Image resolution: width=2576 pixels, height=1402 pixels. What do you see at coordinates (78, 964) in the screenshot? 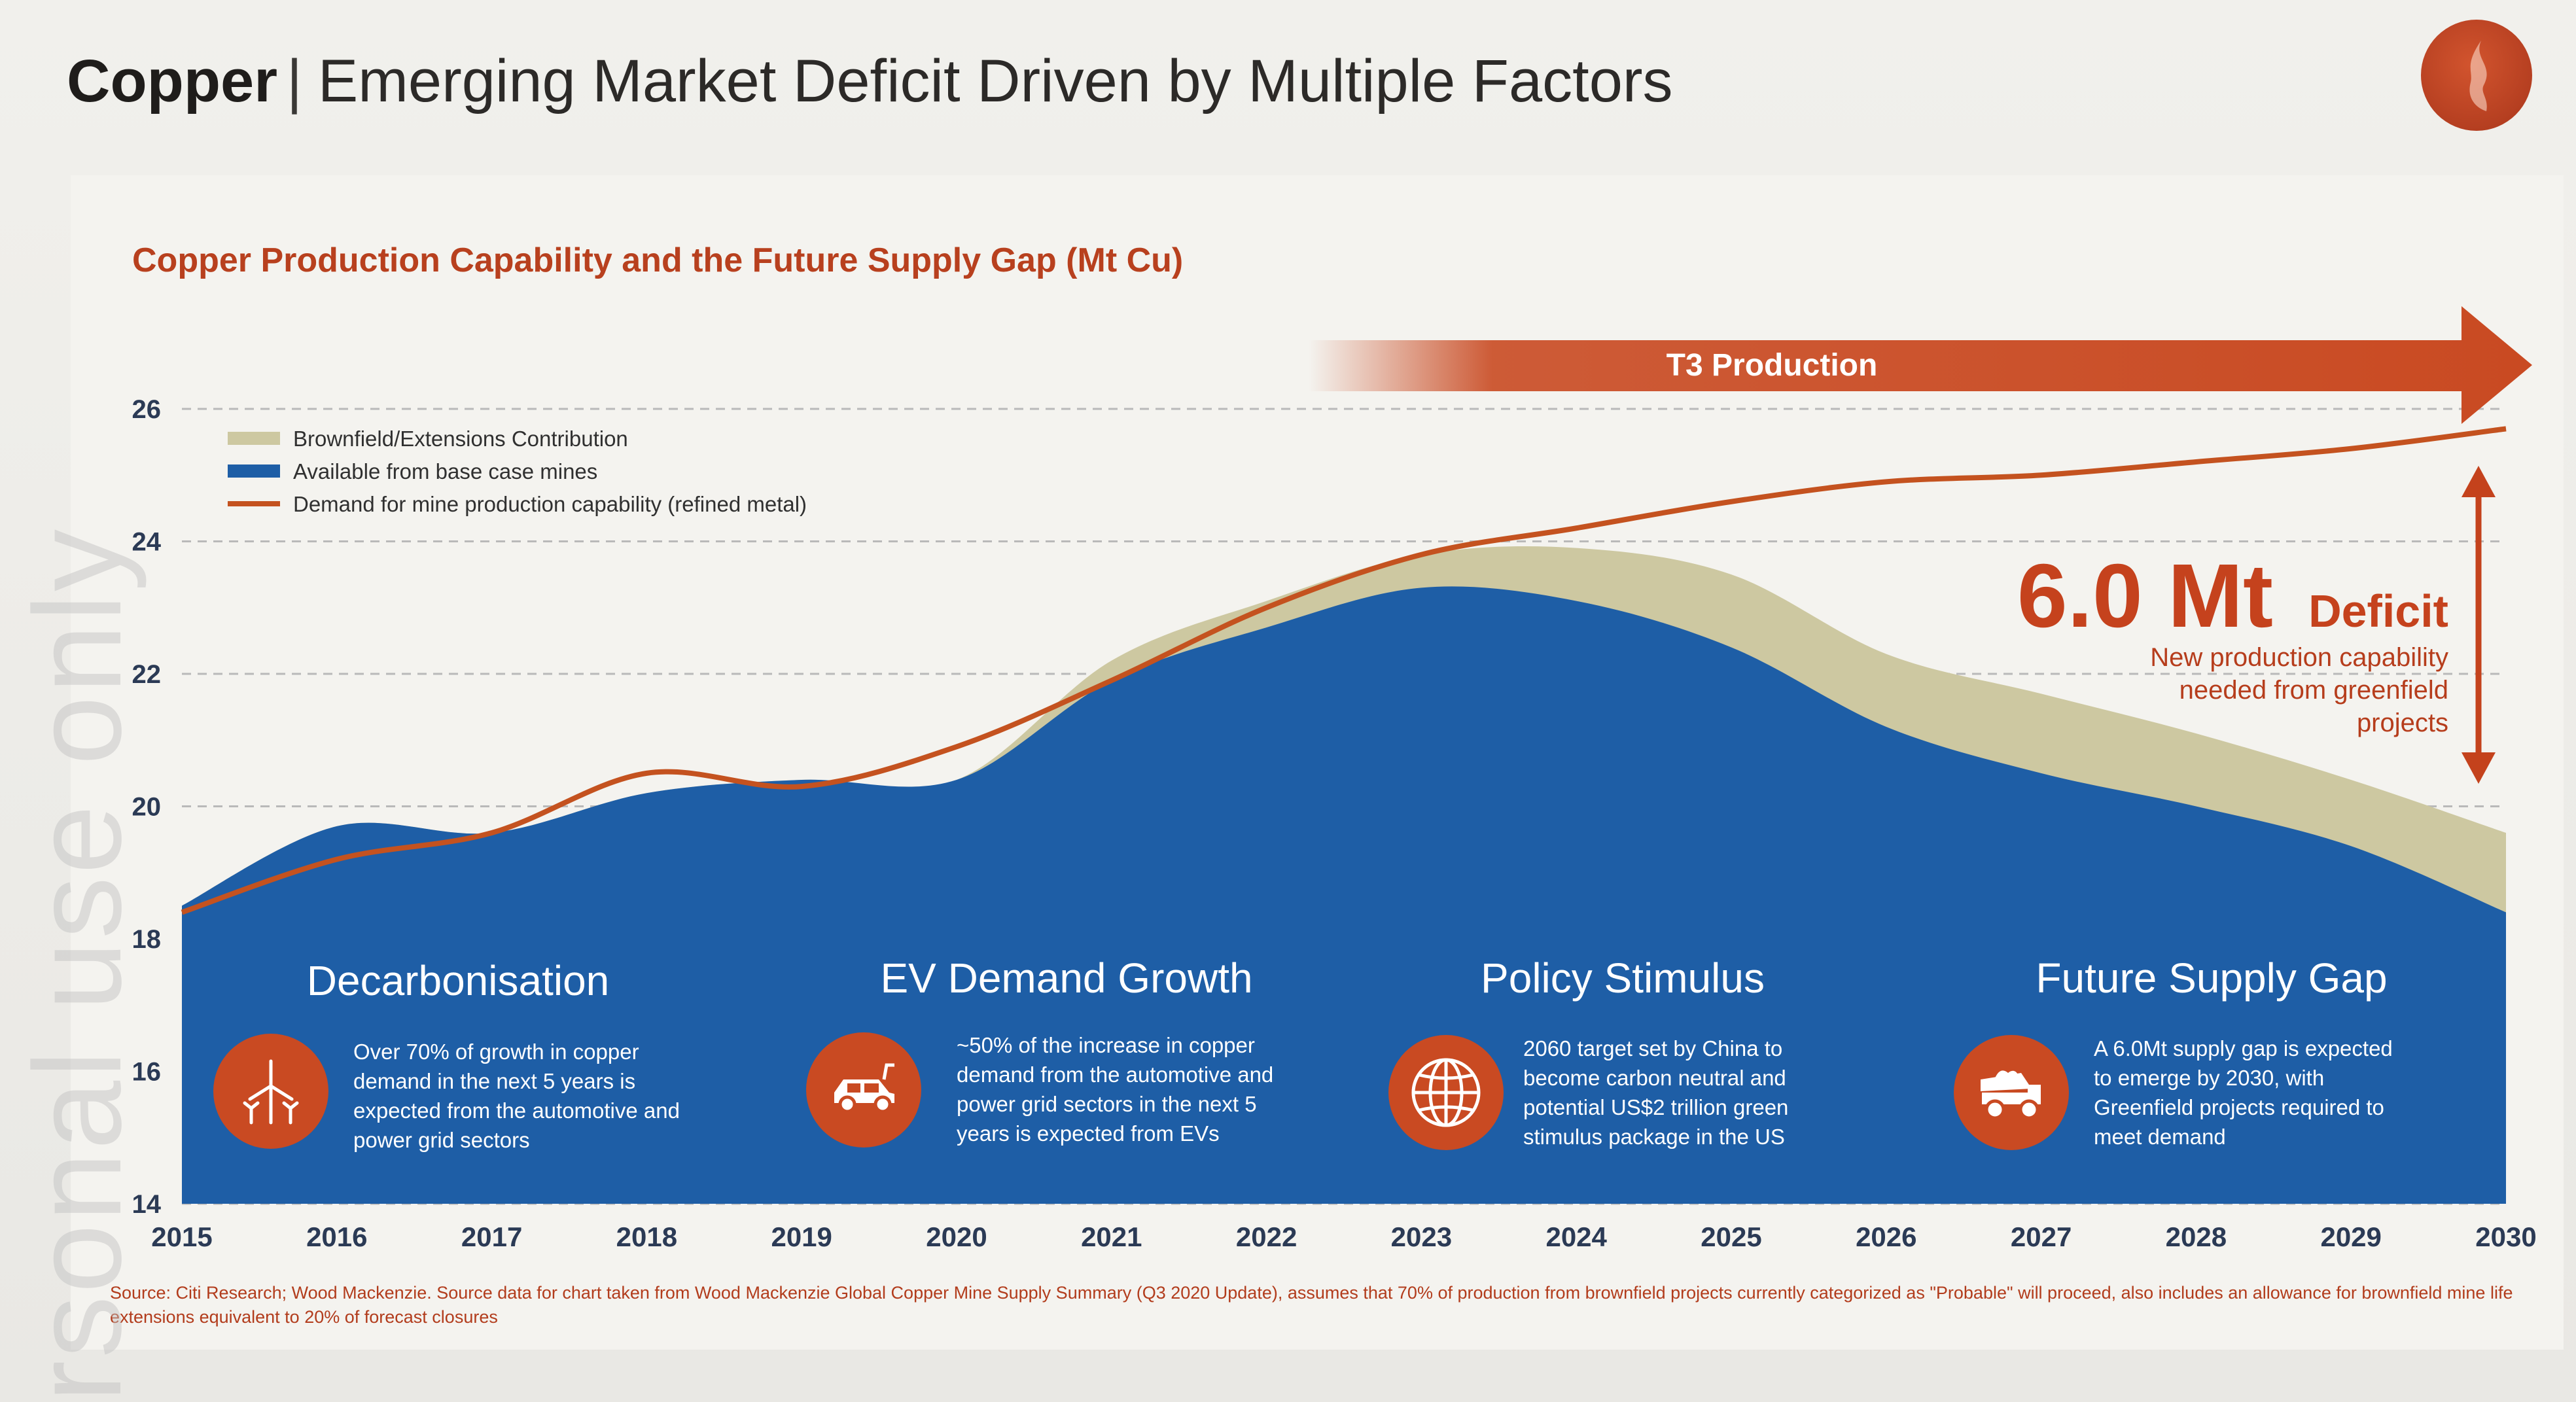
I see `watermark-text: rsonal use only` at bounding box center [78, 964].